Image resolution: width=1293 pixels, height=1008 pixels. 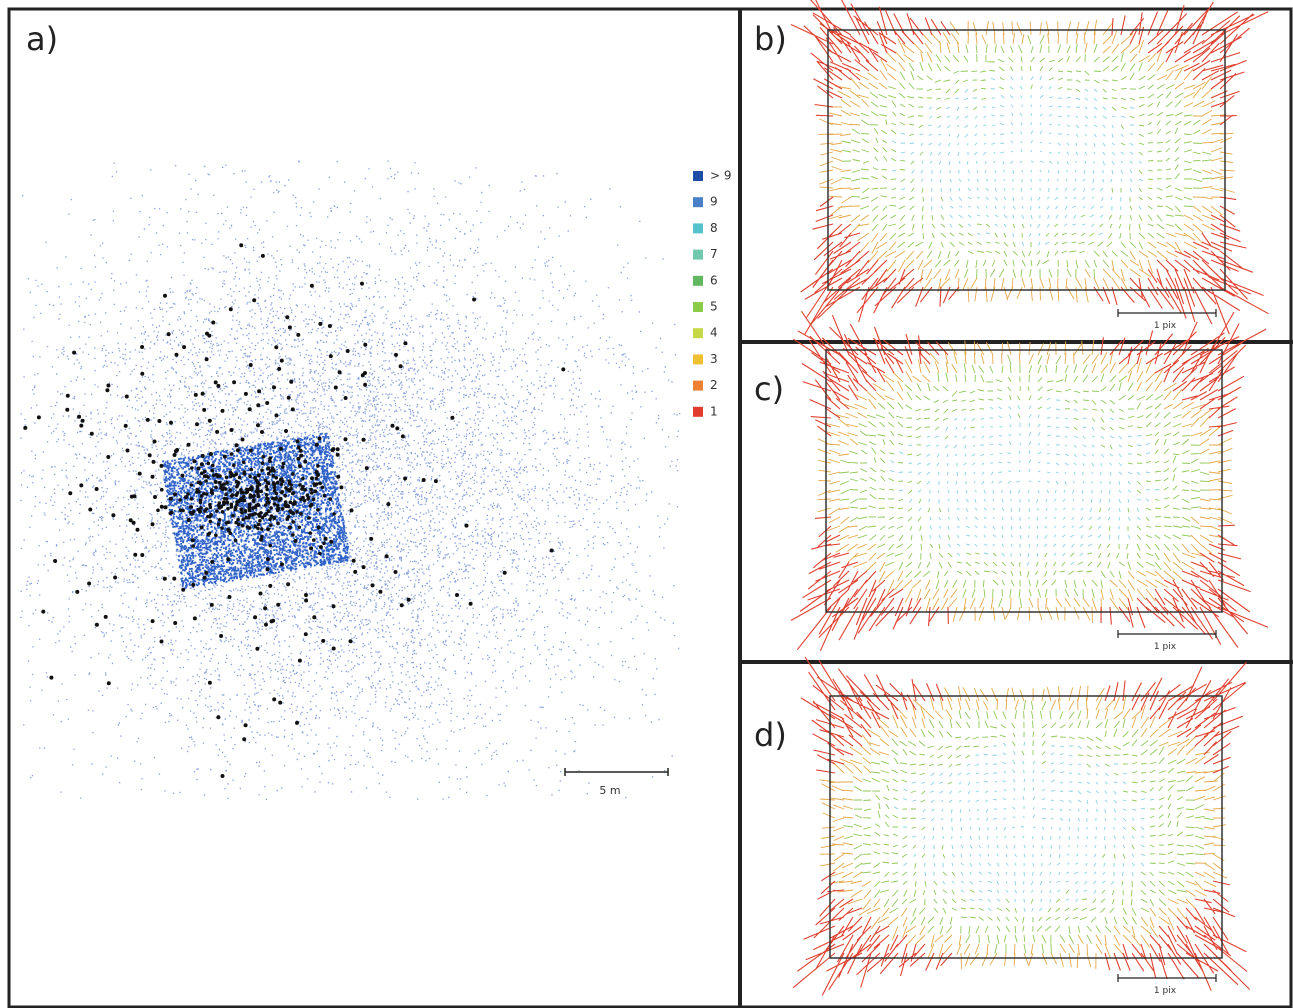 What do you see at coordinates (770, 735) in the screenshot?
I see `panel-label: d)` at bounding box center [770, 735].